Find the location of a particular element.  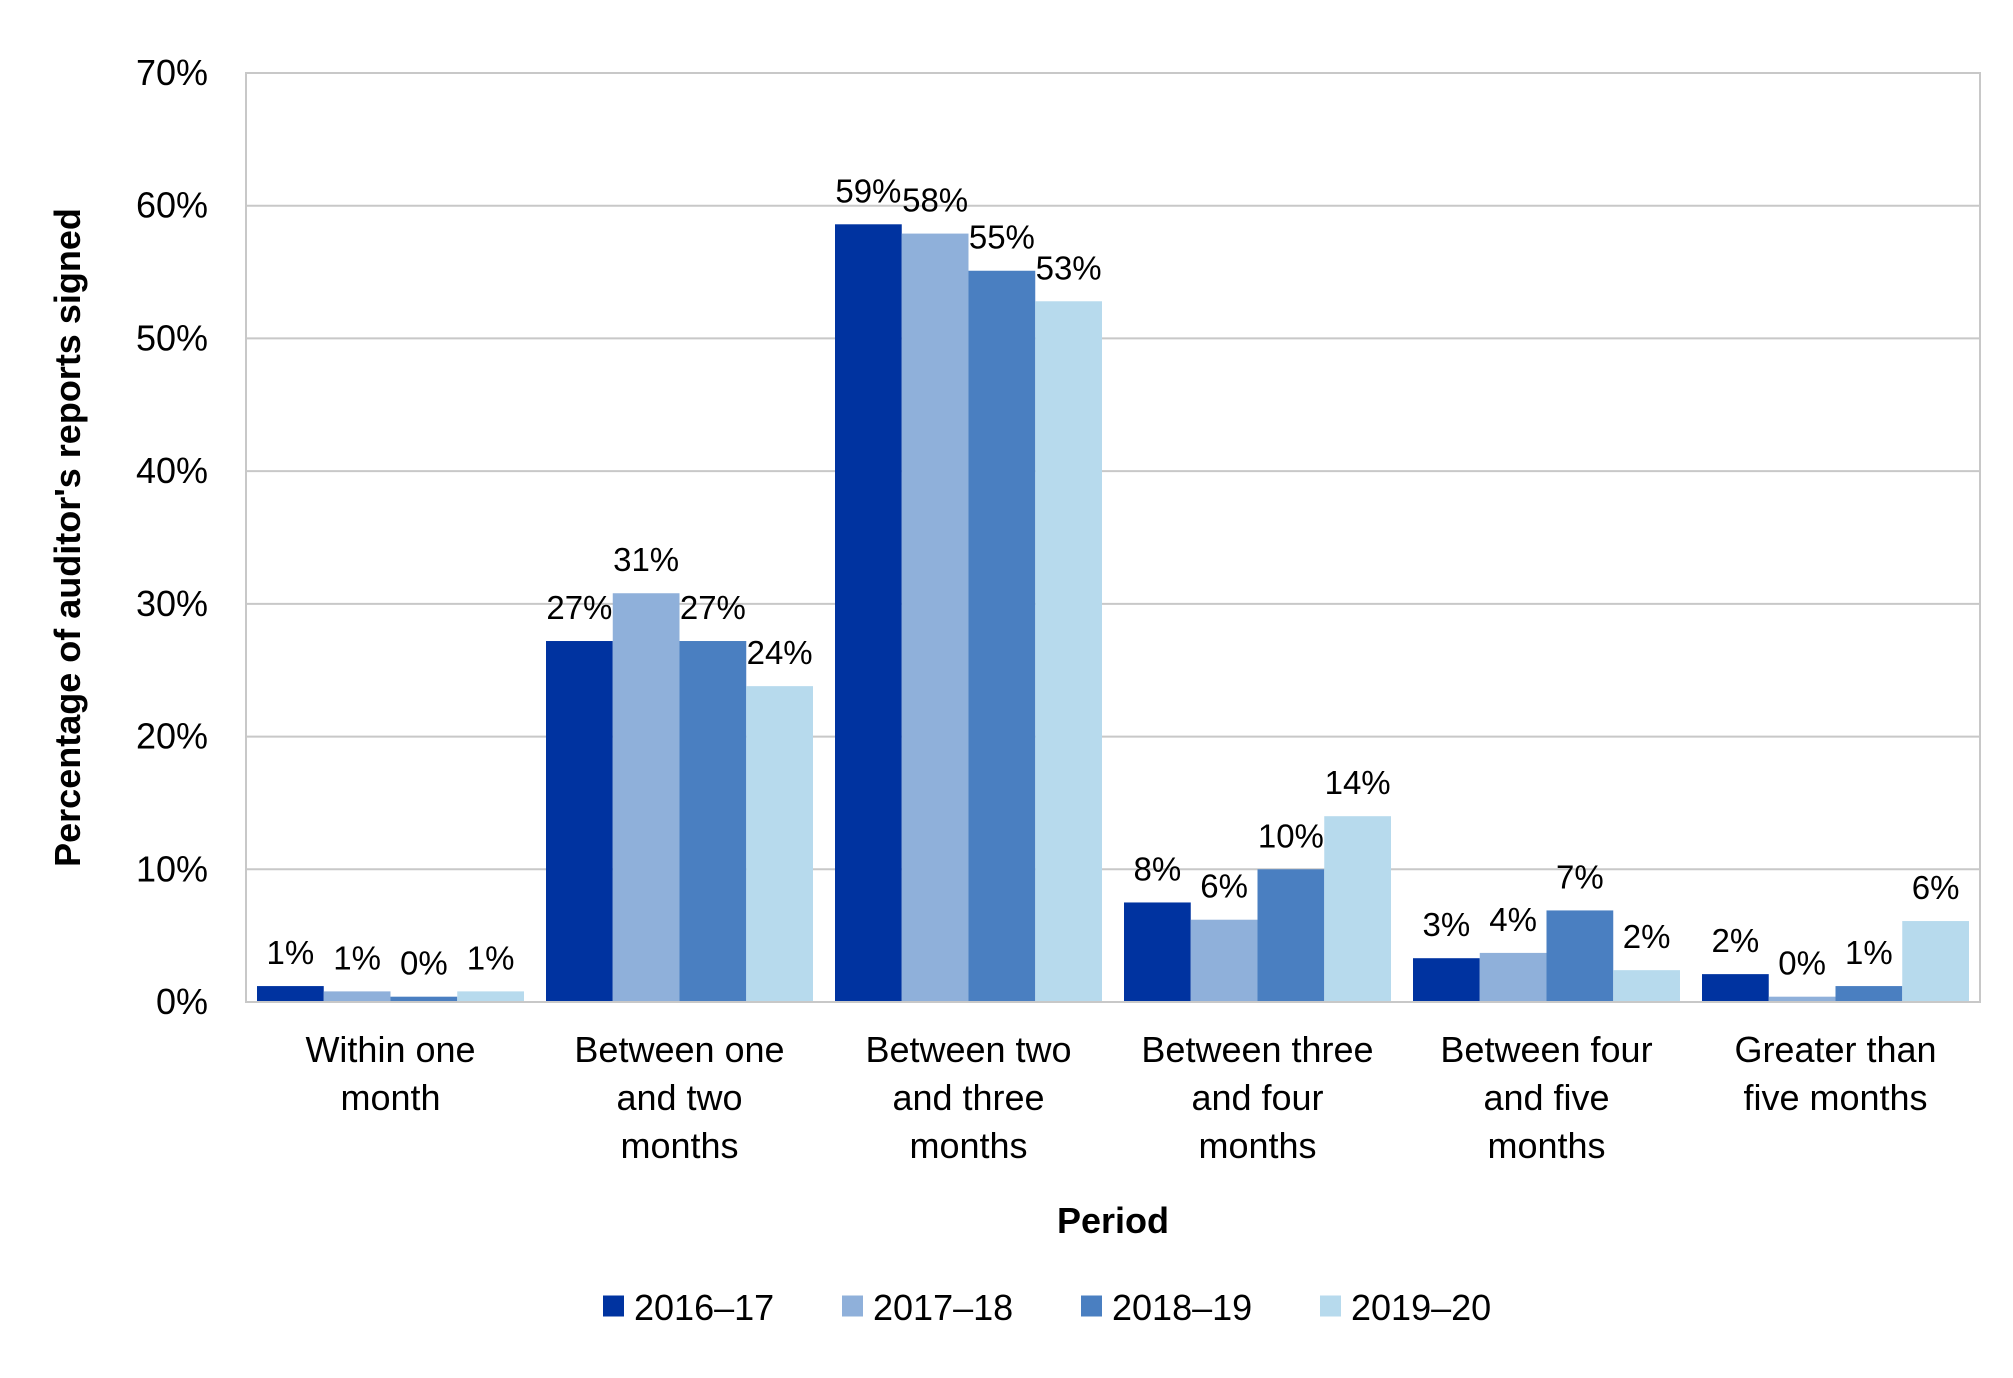

data-label: 53% is located at coordinates (1069, 267).